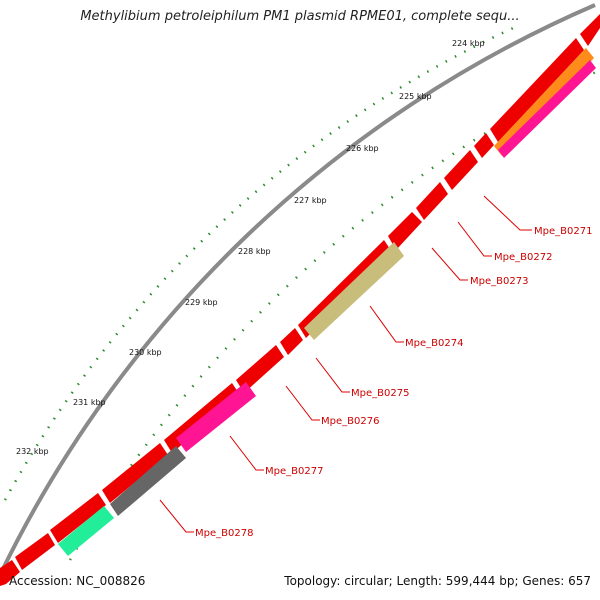 The height and width of the screenshot is (600, 600). What do you see at coordinates (434, 343) in the screenshot?
I see `gene-label: Mpe_B0274` at bounding box center [434, 343].